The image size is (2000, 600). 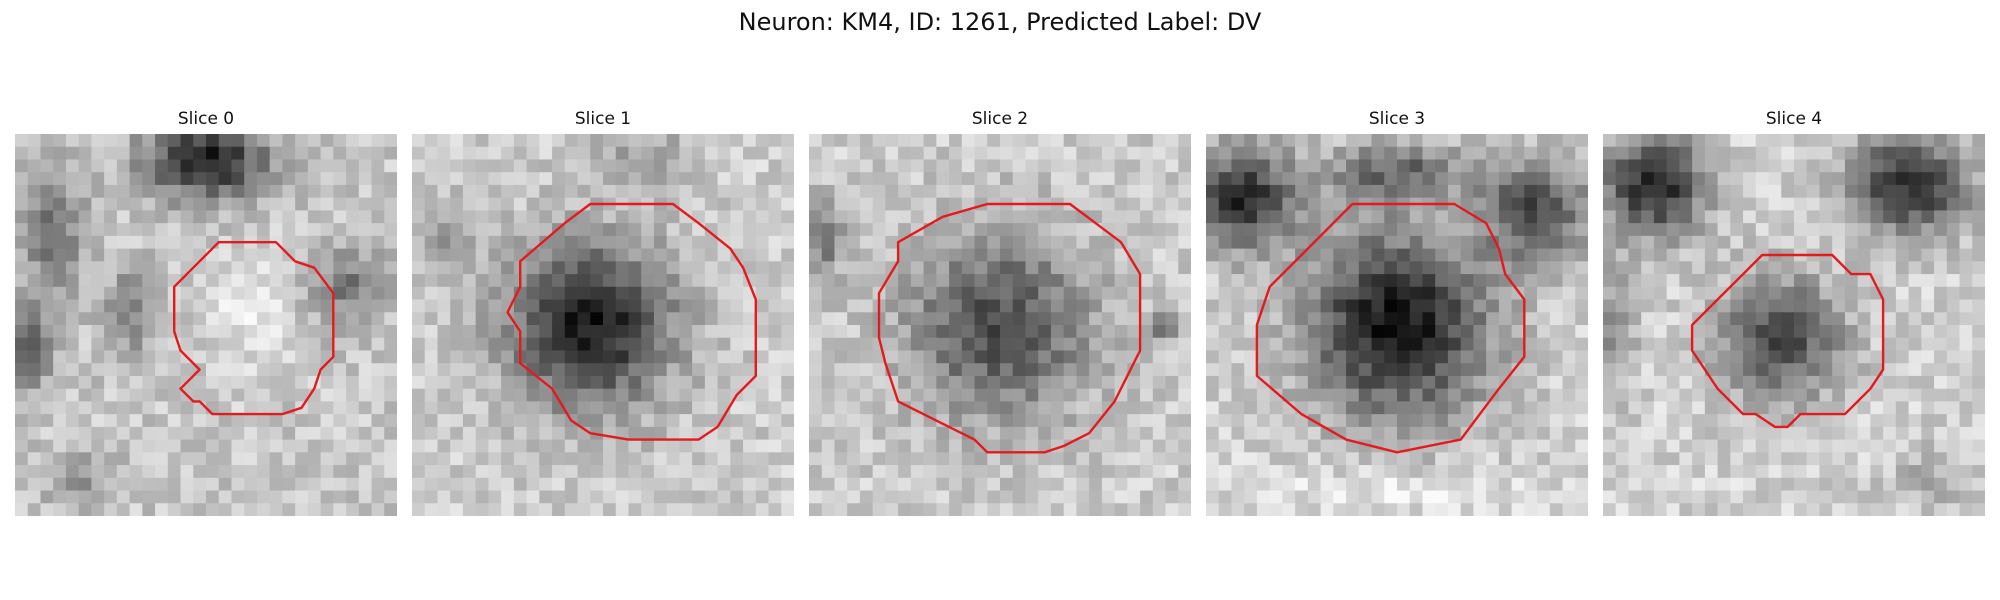 What do you see at coordinates (1000, 119) in the screenshot?
I see `slice-title: Slice 2` at bounding box center [1000, 119].